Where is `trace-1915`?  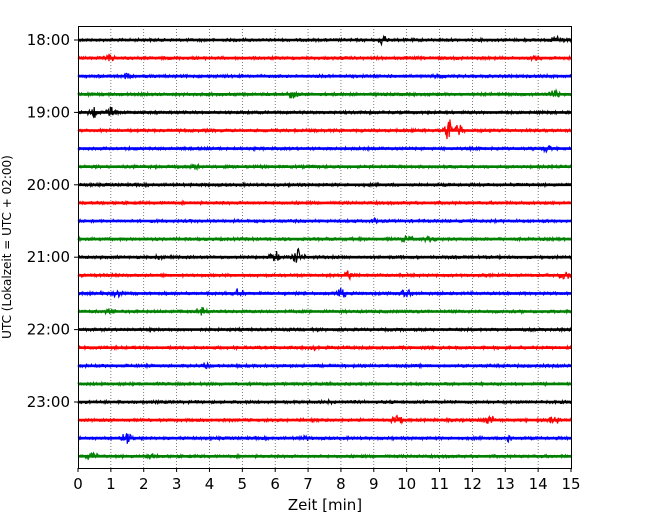
trace-1915 is located at coordinates (324, 129).